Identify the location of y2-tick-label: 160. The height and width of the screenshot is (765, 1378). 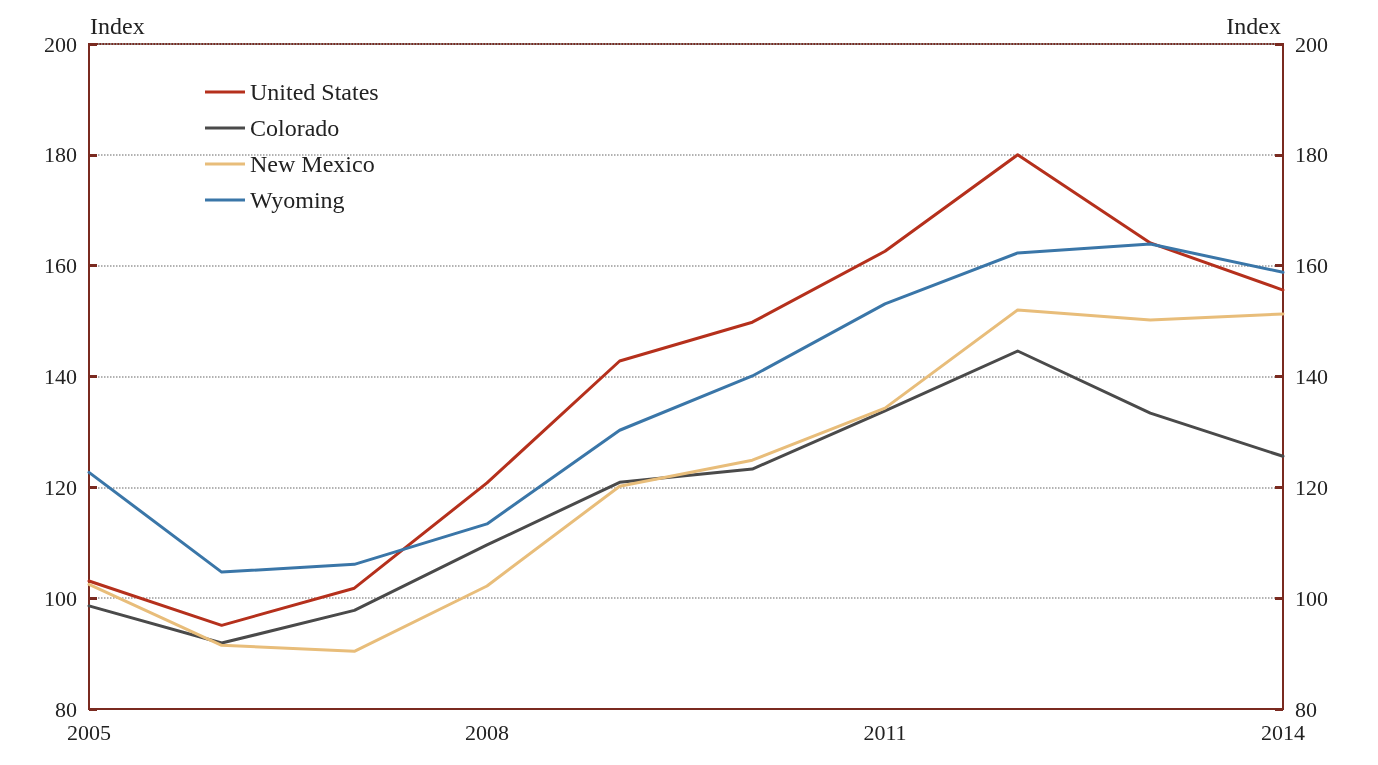
(1311, 266).